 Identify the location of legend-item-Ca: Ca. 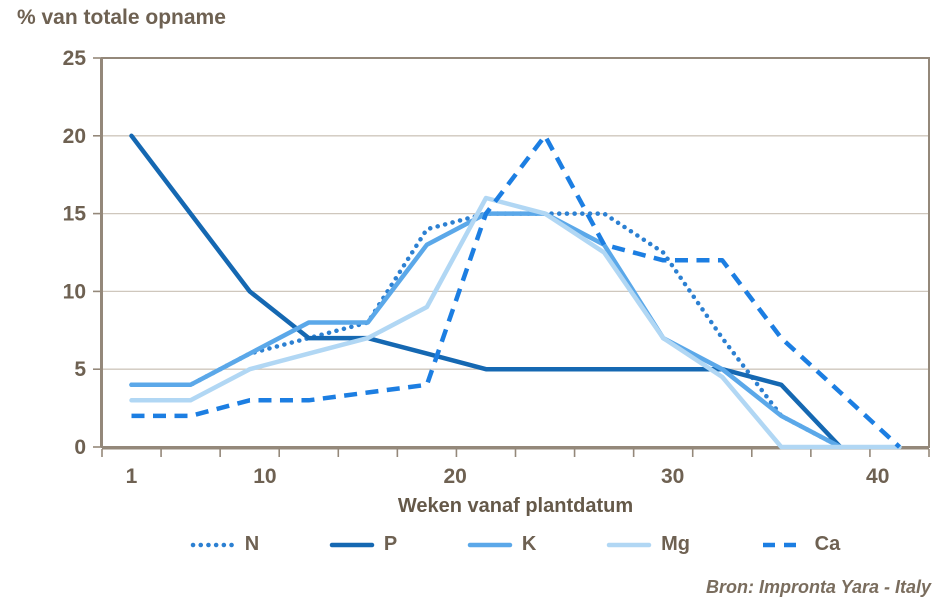
(800, 544).